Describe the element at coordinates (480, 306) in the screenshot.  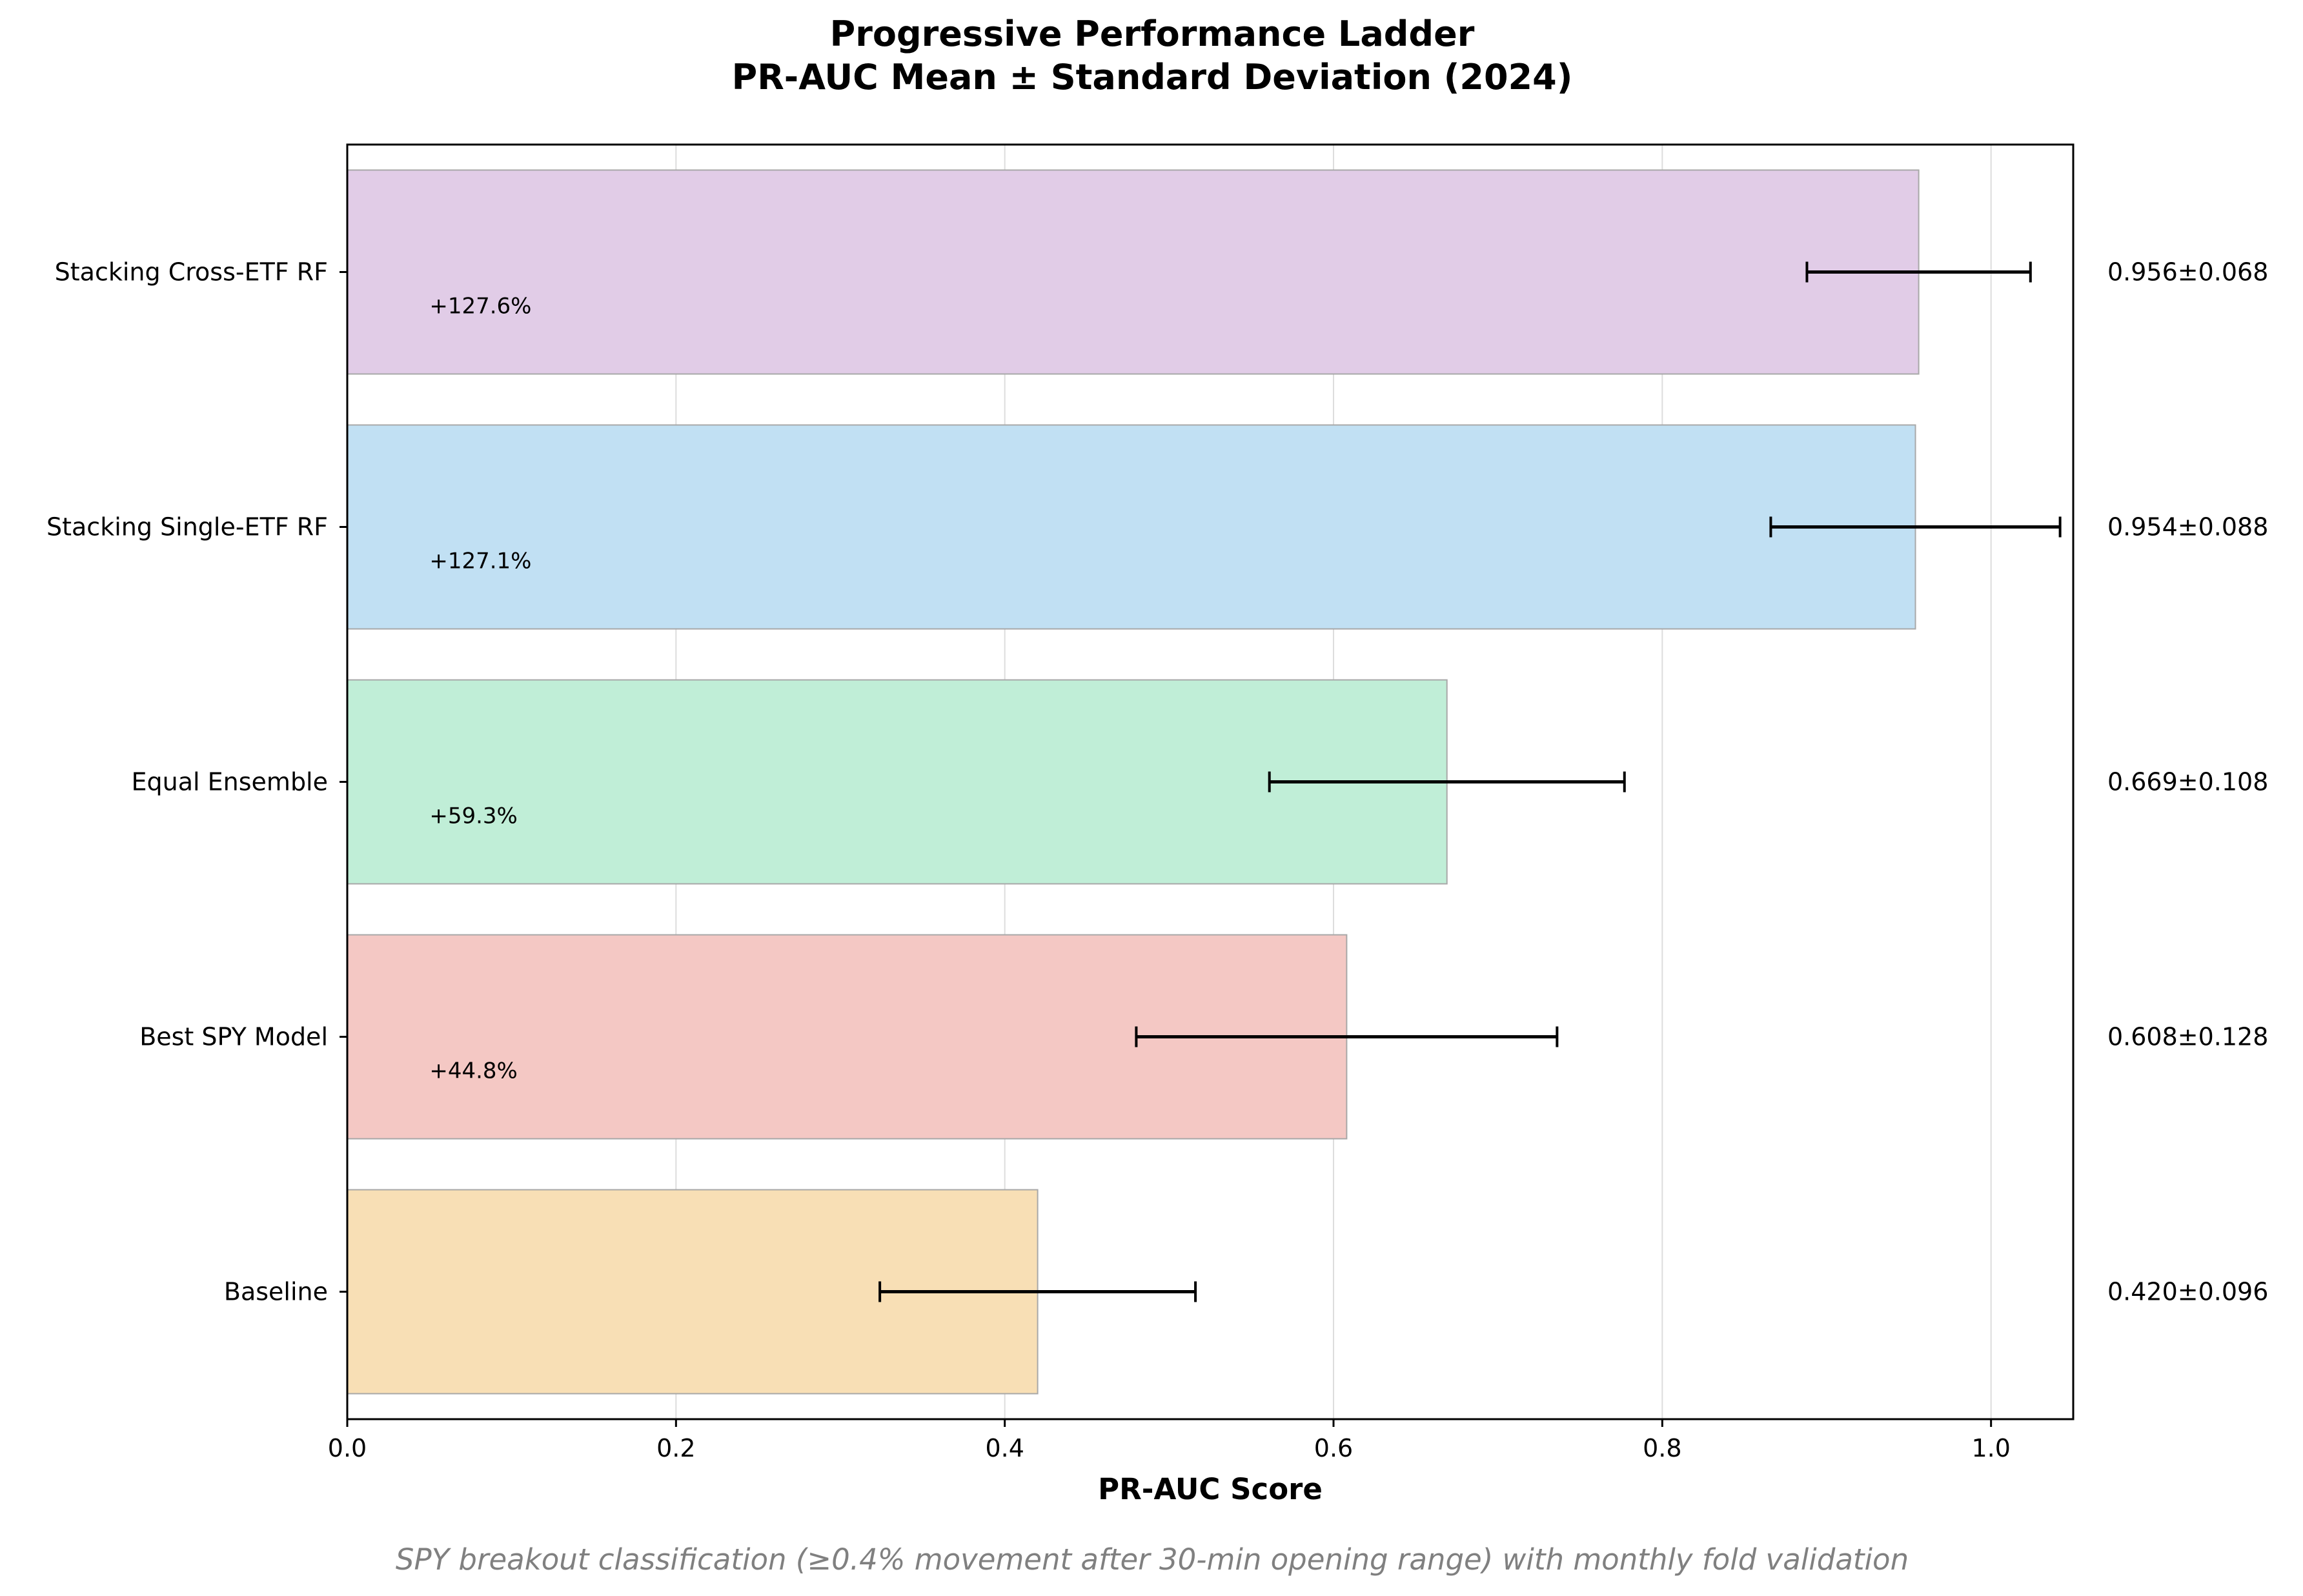
I see `improvement-label: +127.6%` at that location.